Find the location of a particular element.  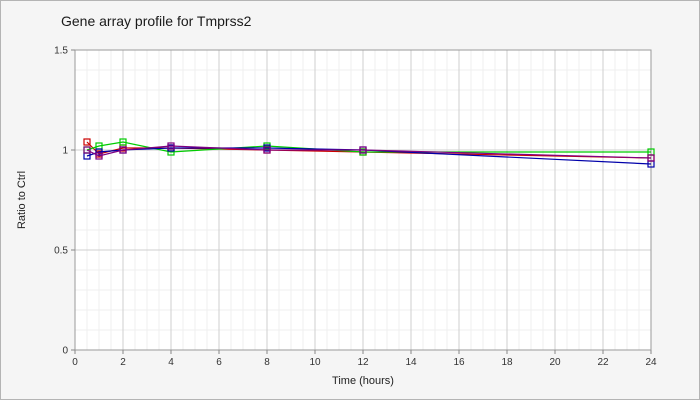

x-tick-label: 22 is located at coordinates (603, 362).